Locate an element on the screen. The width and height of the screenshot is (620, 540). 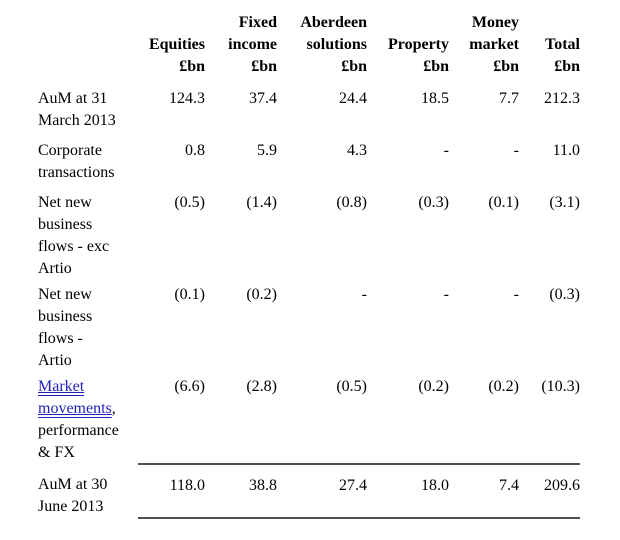
market-movements-link: Market movements is located at coordinates (75, 397).